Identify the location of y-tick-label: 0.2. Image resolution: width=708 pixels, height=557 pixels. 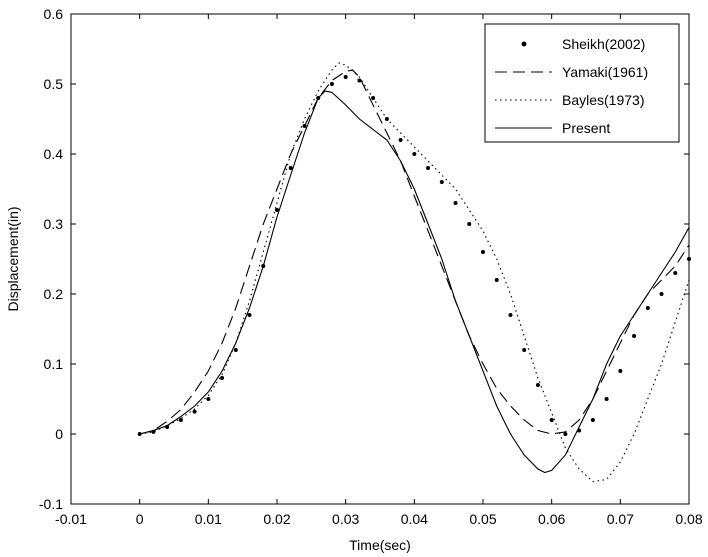
(54, 294).